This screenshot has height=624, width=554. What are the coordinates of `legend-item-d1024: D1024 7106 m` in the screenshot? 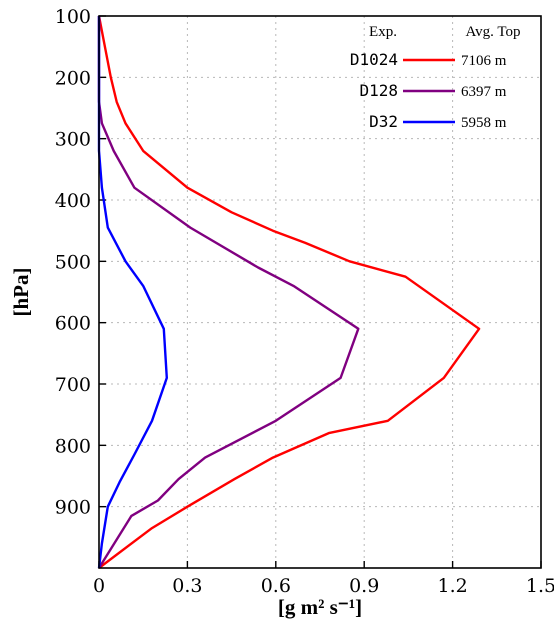 It's located at (428, 59).